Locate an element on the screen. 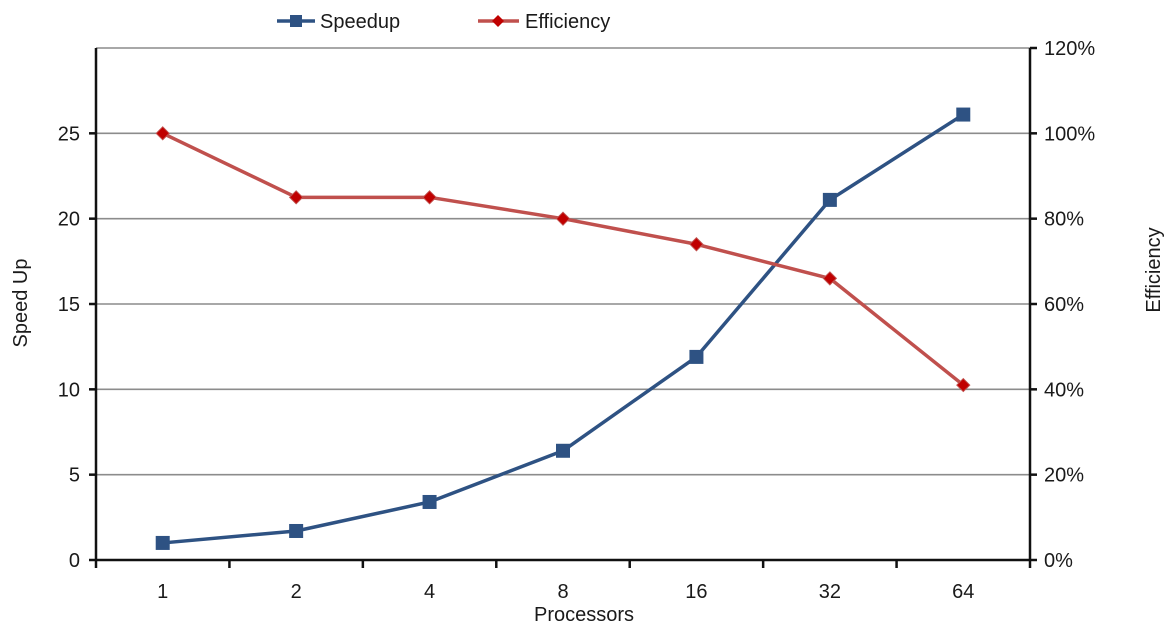 The image size is (1165, 624). x-tick-label: 16 is located at coordinates (696, 592).